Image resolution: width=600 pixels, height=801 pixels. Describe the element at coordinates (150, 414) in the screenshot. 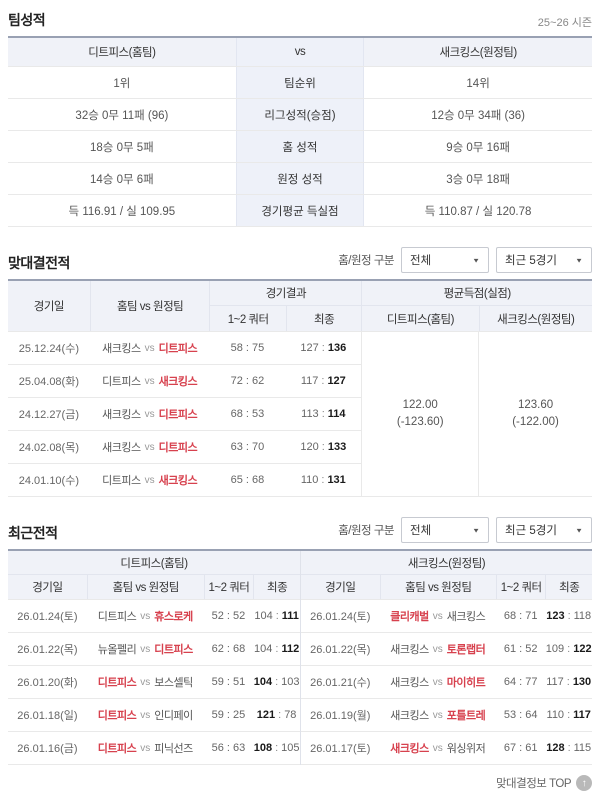

I see `matchup: 새크킹스 vs 디트피스` at that location.